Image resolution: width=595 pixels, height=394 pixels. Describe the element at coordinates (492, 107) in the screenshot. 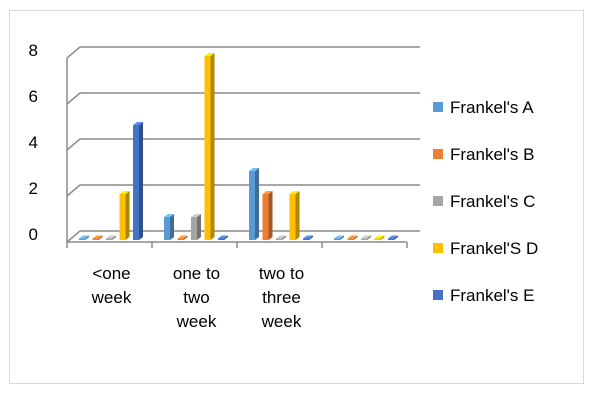

I see `legend-label: Frankel's A` at that location.